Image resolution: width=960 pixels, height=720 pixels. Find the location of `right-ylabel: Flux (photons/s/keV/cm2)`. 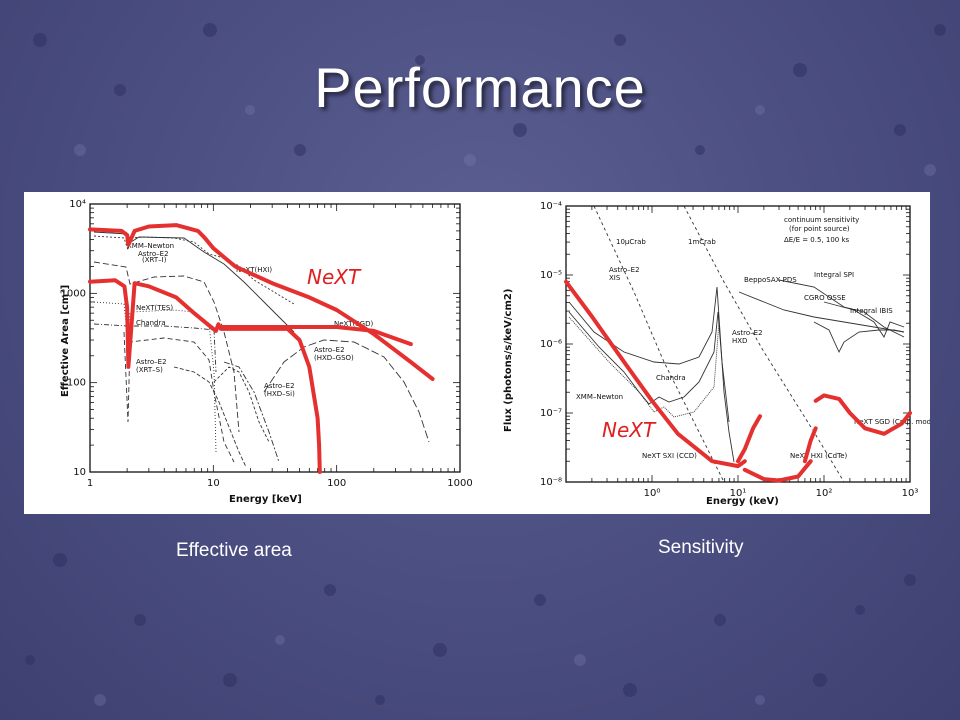

right-ylabel: Flux (photons/s/keV/cm2) is located at coordinates (508, 360).